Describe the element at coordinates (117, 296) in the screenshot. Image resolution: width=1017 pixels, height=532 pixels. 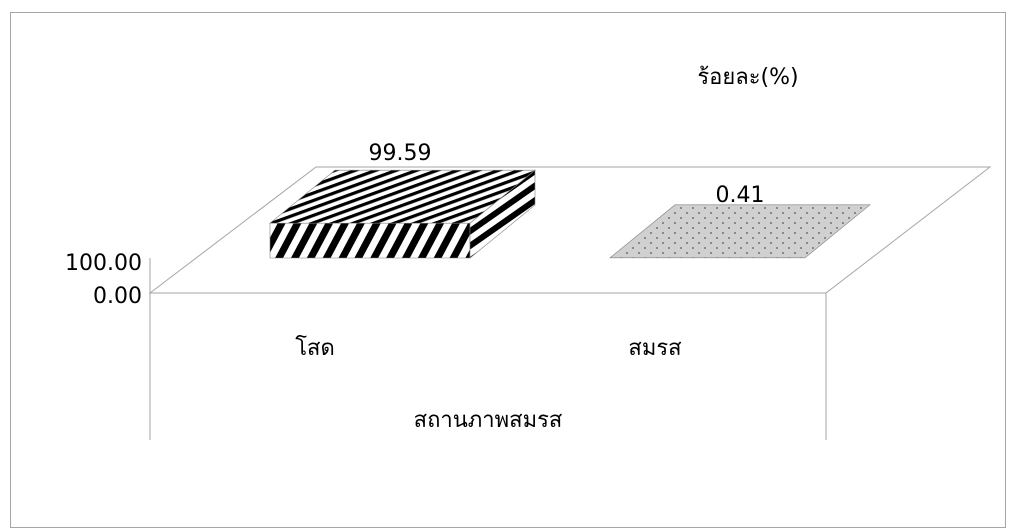
I see `y-tick-label-min: 0.00` at that location.